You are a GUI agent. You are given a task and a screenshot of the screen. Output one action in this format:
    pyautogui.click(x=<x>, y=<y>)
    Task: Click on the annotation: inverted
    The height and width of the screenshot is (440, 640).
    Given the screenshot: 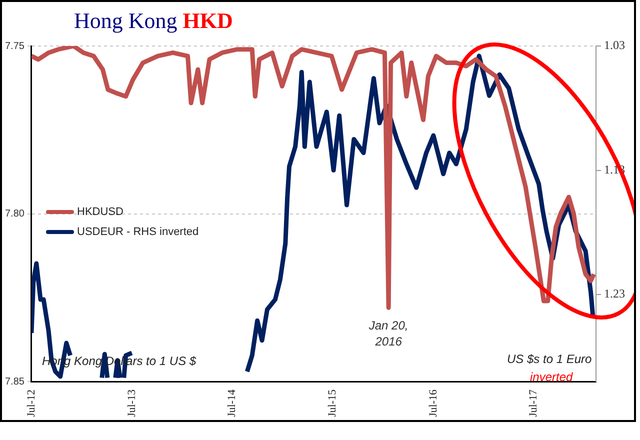 What is the action you would take?
    pyautogui.click(x=551, y=377)
    